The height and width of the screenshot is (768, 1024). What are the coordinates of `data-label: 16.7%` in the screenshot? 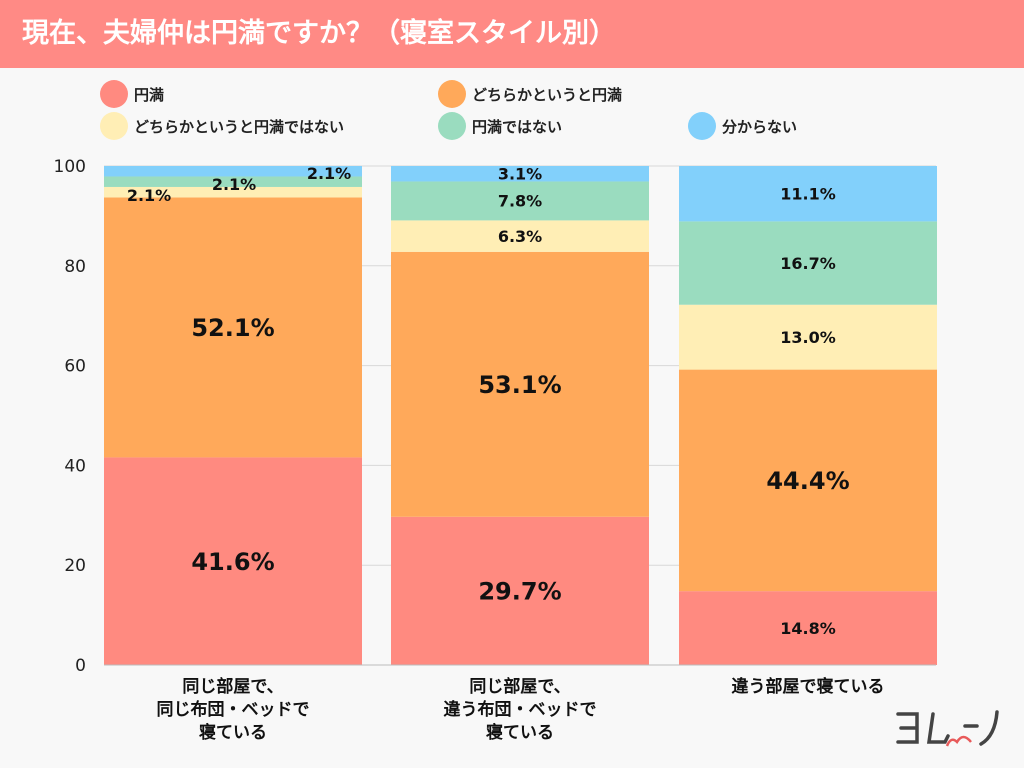 It's located at (808, 263).